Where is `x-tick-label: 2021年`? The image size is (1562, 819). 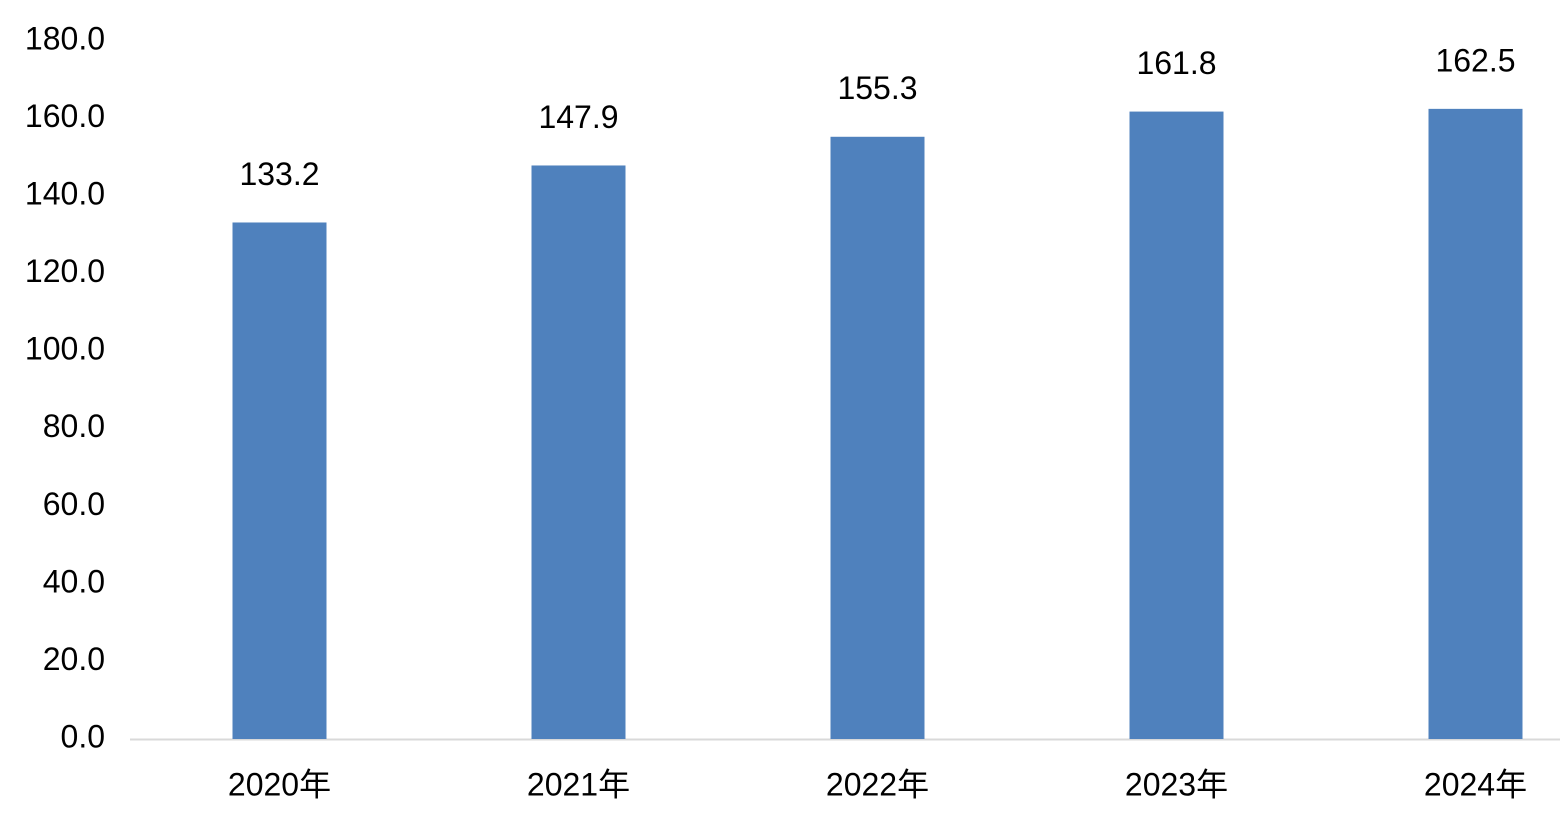 x-tick-label: 2021年 is located at coordinates (578, 784).